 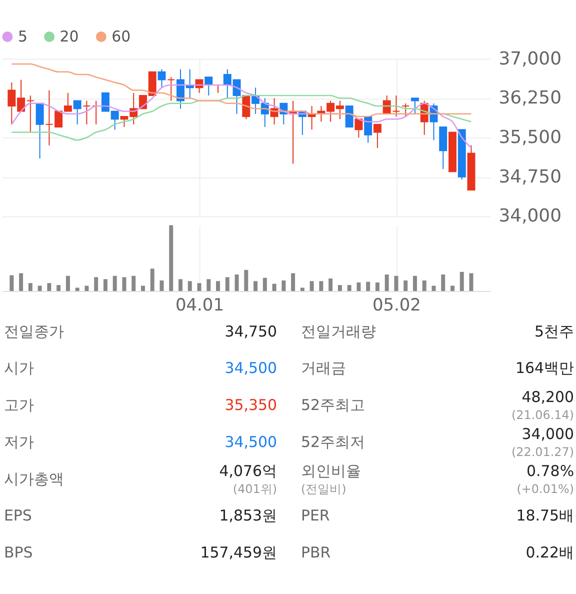 I want to click on text: 4,076억 (401위), so click(x=248, y=479).